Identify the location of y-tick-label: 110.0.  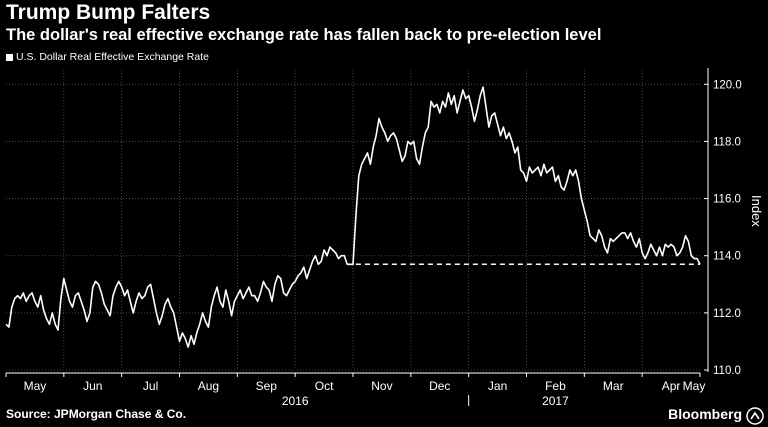
(727, 371).